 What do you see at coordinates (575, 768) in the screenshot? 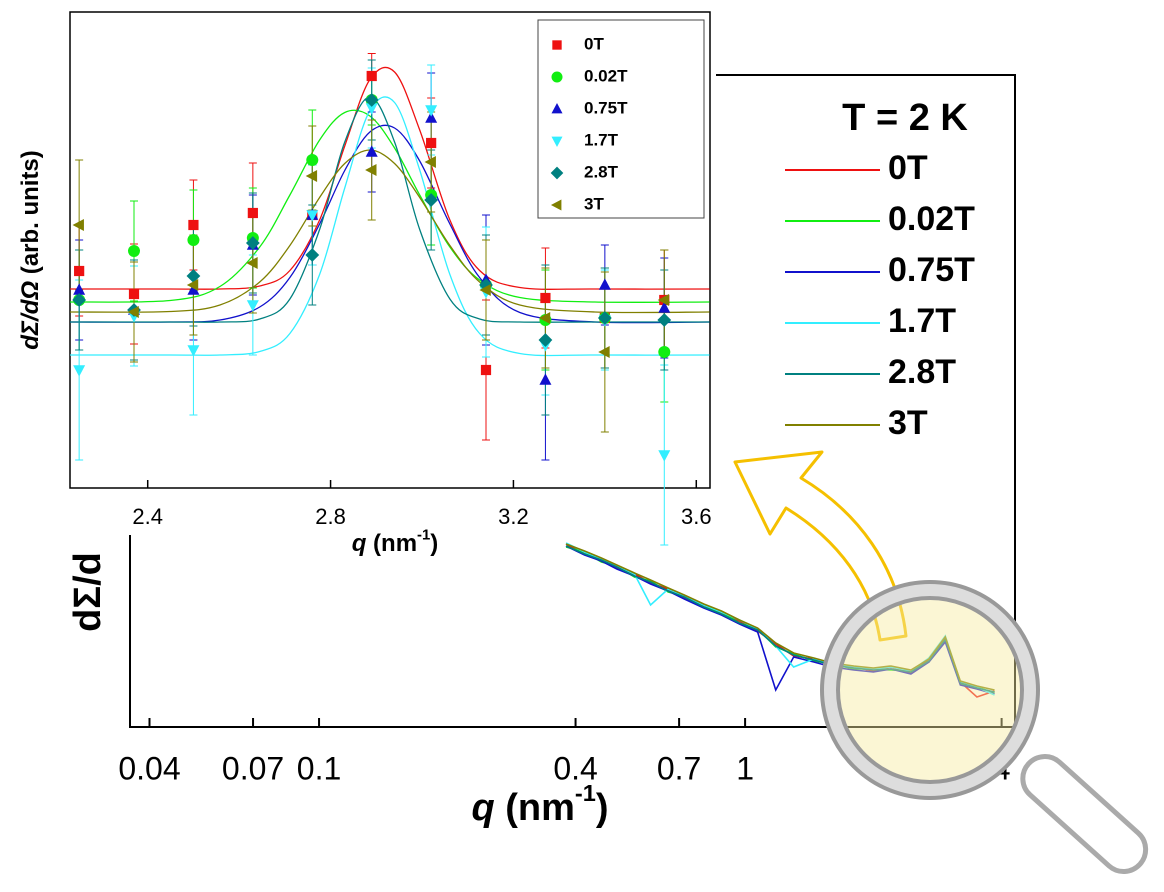
I see `x-tick-label: 0.4` at bounding box center [575, 768].